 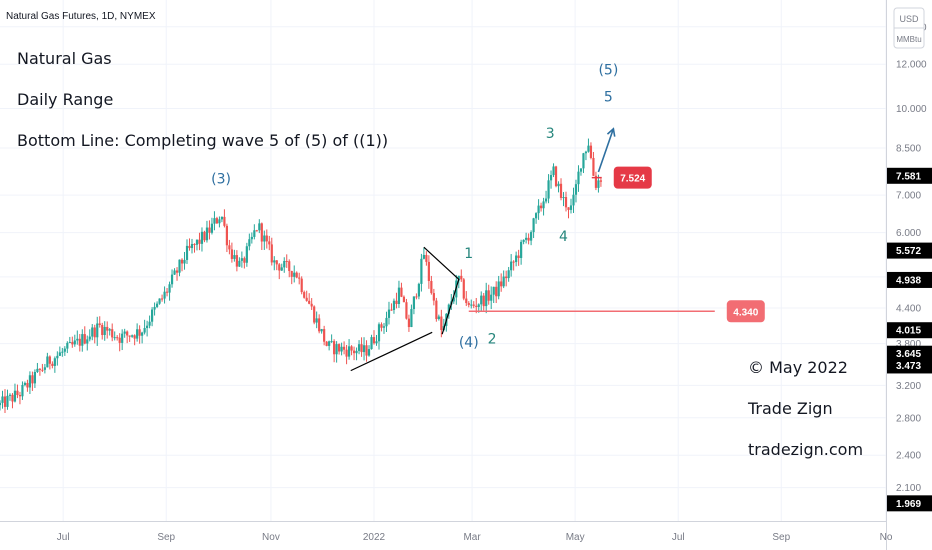 What do you see at coordinates (166, 537) in the screenshot?
I see `time-tick-label: Sep` at bounding box center [166, 537].